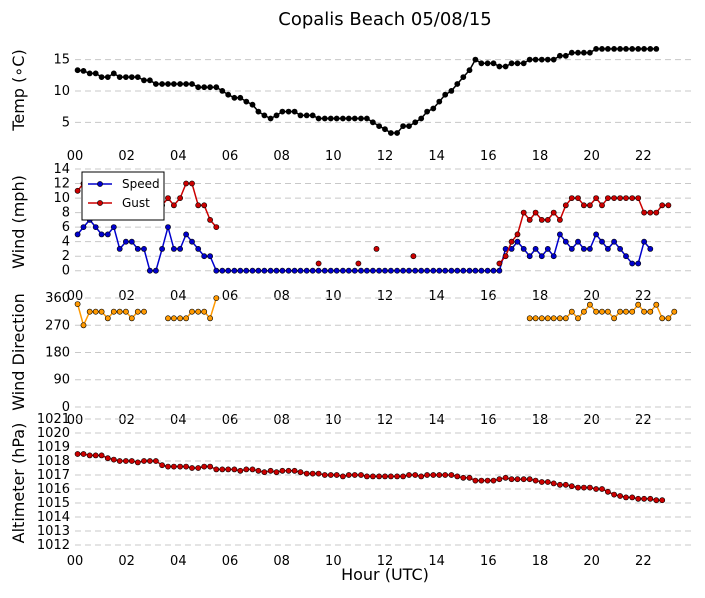 This screenshot has height=598, width=705. Describe the element at coordinates (53, 545) in the screenshot. I see `y-tick-label: 1012` at that location.